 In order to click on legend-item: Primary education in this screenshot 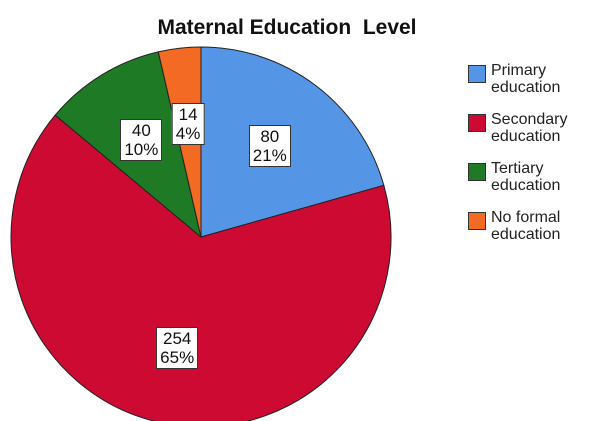, I will do `click(529, 79)`.